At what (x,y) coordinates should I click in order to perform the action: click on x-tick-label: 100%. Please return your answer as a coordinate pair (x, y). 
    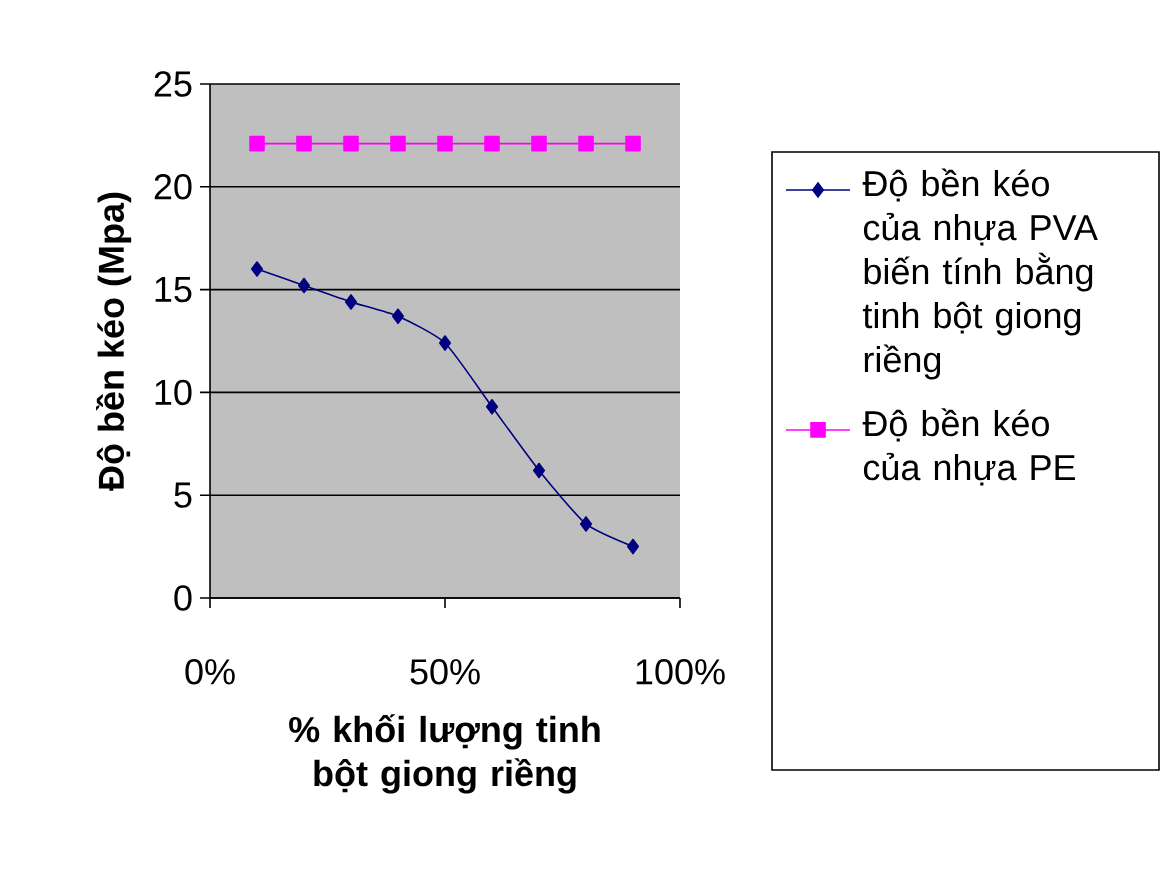
    Looking at the image, I should click on (680, 672).